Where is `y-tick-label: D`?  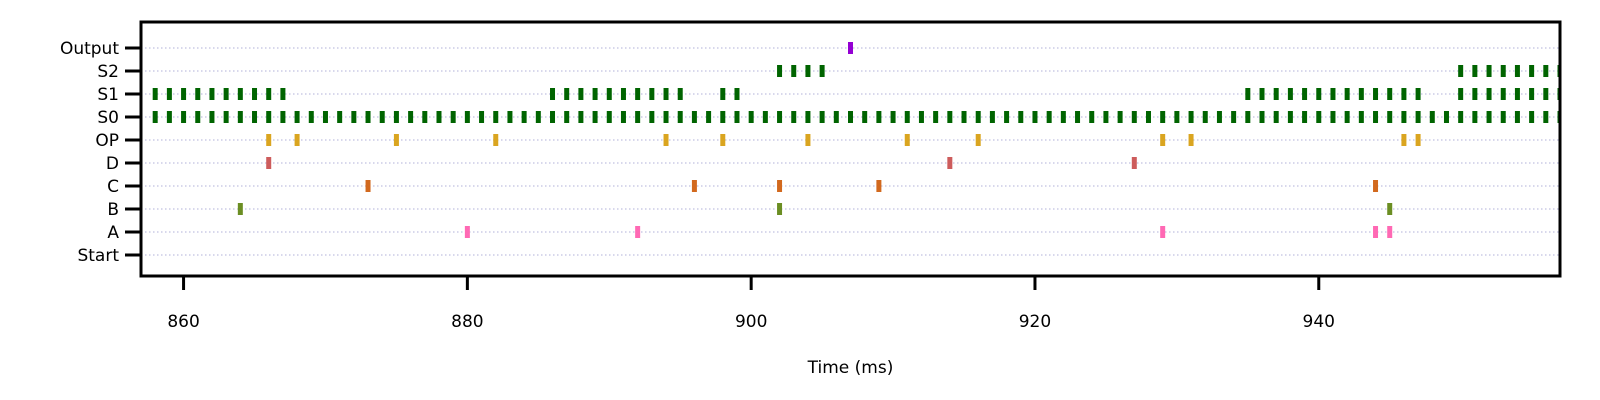
y-tick-label: D is located at coordinates (112, 164).